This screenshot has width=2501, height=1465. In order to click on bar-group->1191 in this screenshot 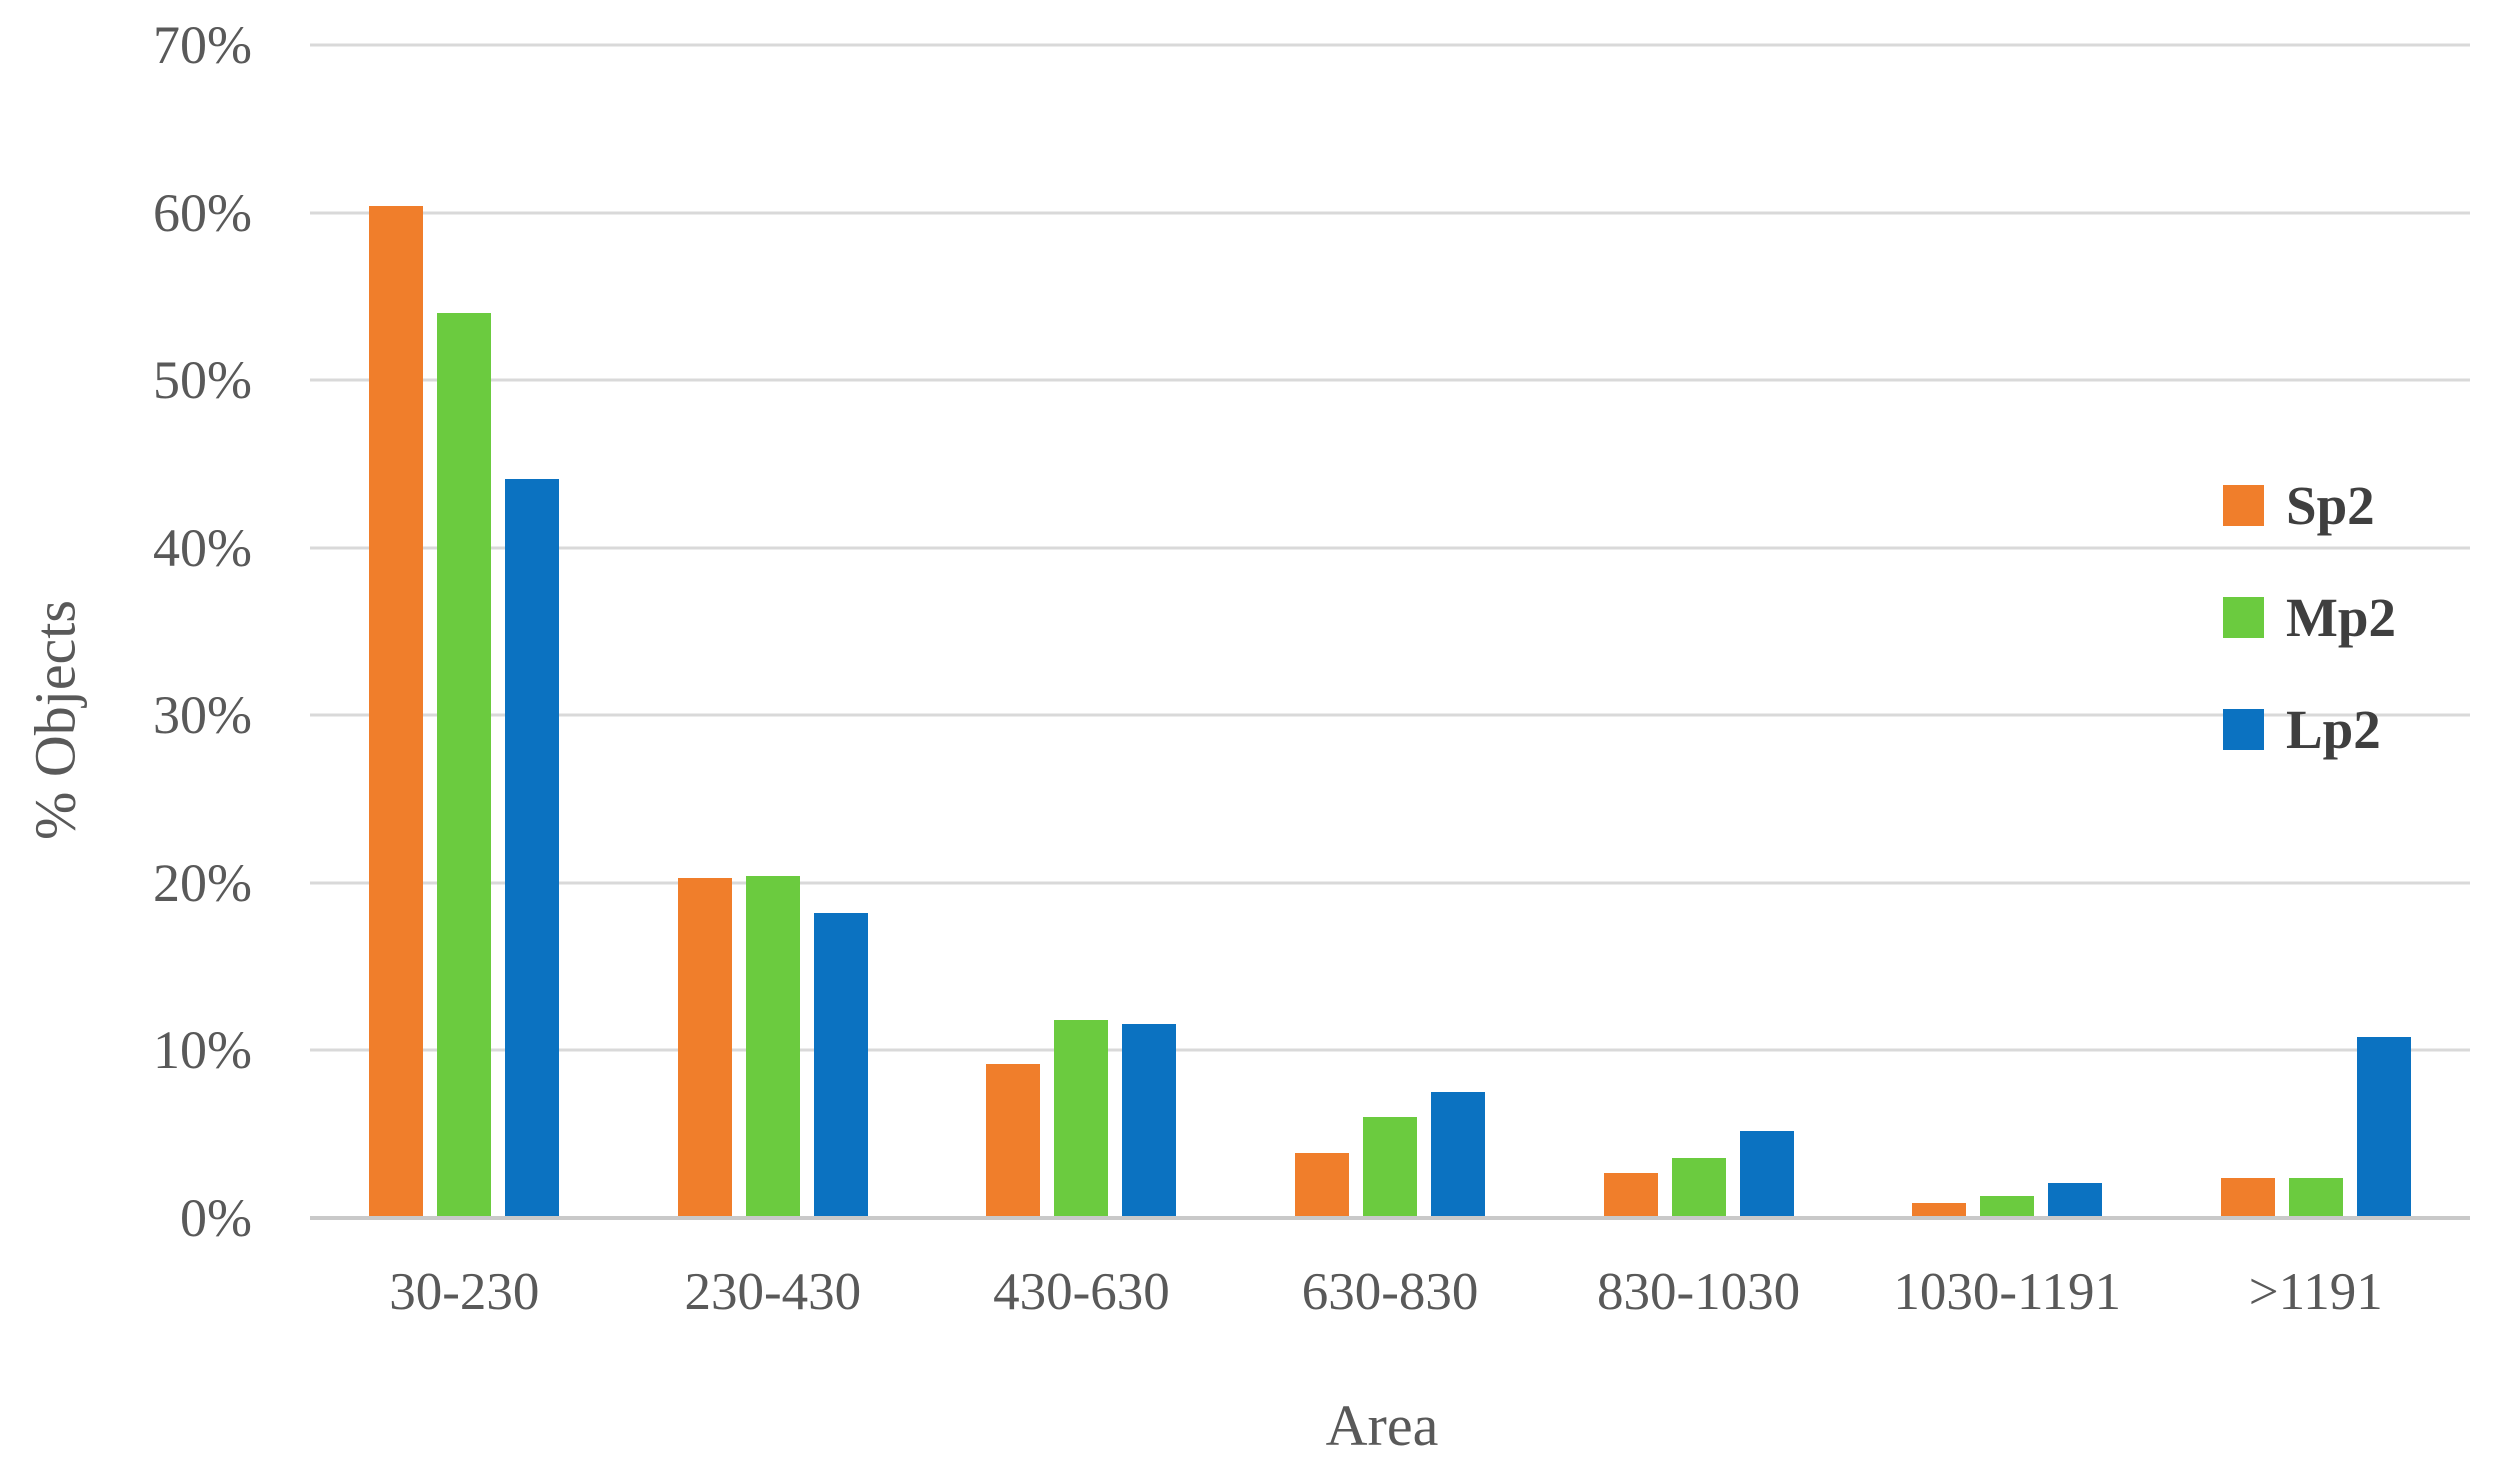, I will do `click(2315, 631)`.